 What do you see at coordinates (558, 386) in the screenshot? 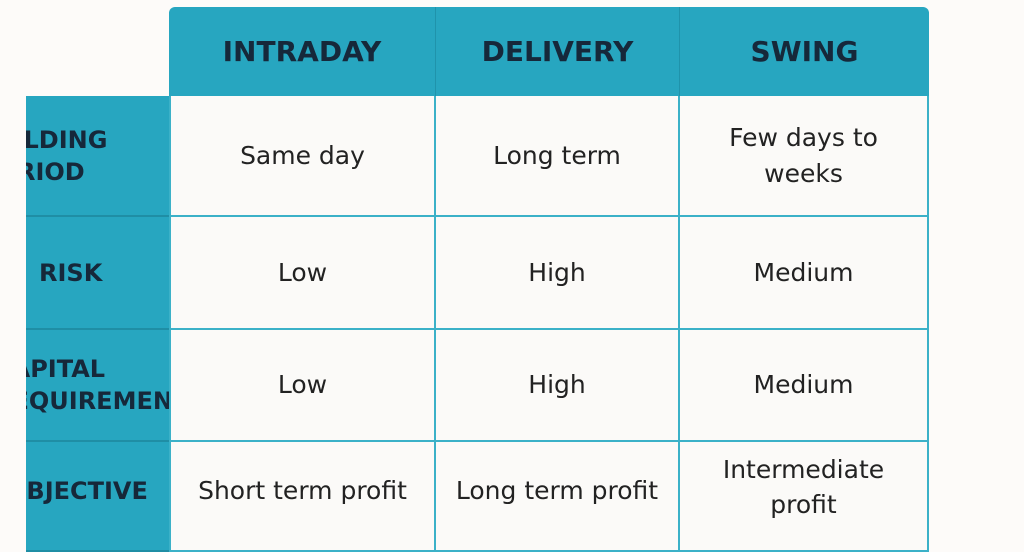
I see `cell-delivery-capital: High` at bounding box center [558, 386].